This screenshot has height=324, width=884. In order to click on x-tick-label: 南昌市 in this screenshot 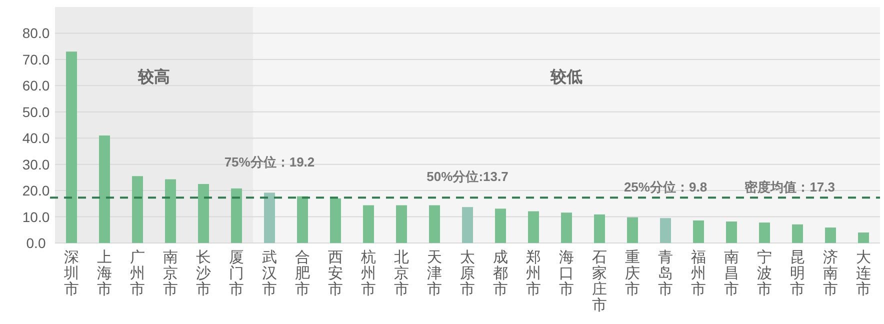, I will do `click(731, 273)`.